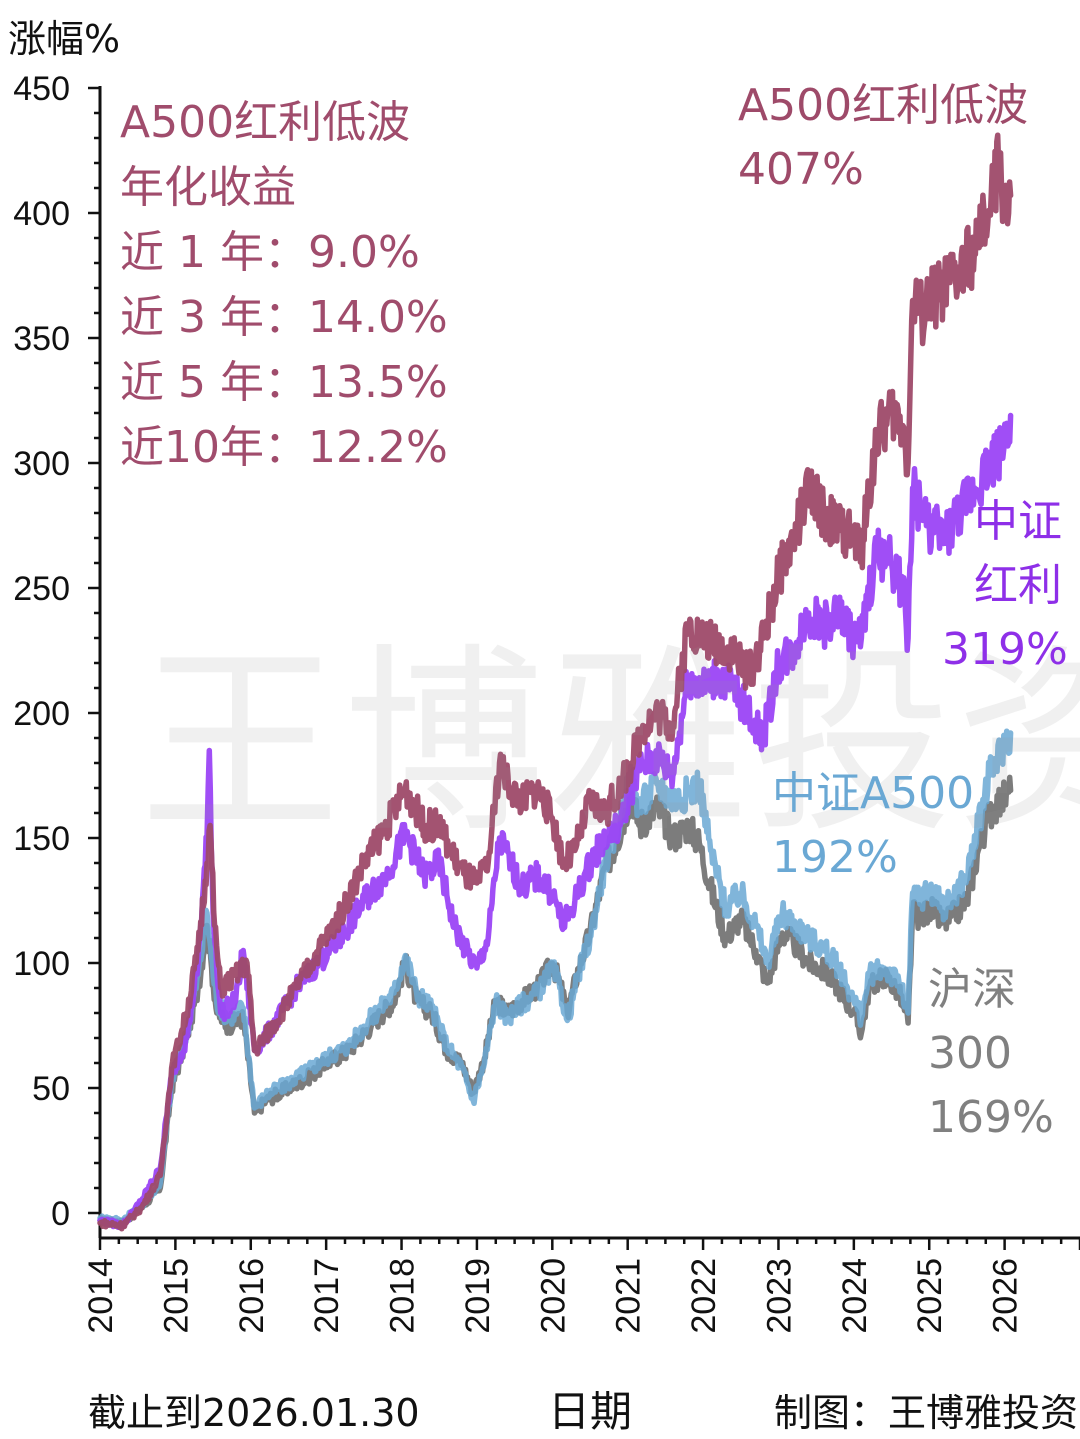 This screenshot has width=1080, height=1439. Describe the element at coordinates (926, 1413) in the screenshot. I see `chart-credit: 制图：王博雅投资` at that location.